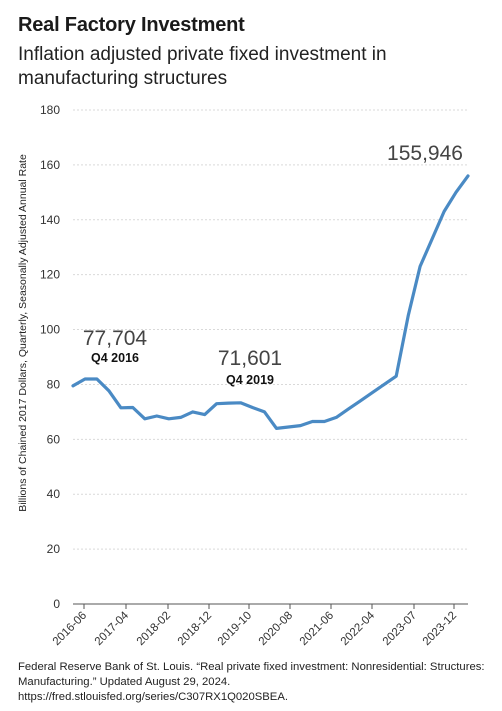 This screenshot has width=502, height=711. What do you see at coordinates (50, 275) in the screenshot?
I see `y-tick-label: 120` at bounding box center [50, 275].